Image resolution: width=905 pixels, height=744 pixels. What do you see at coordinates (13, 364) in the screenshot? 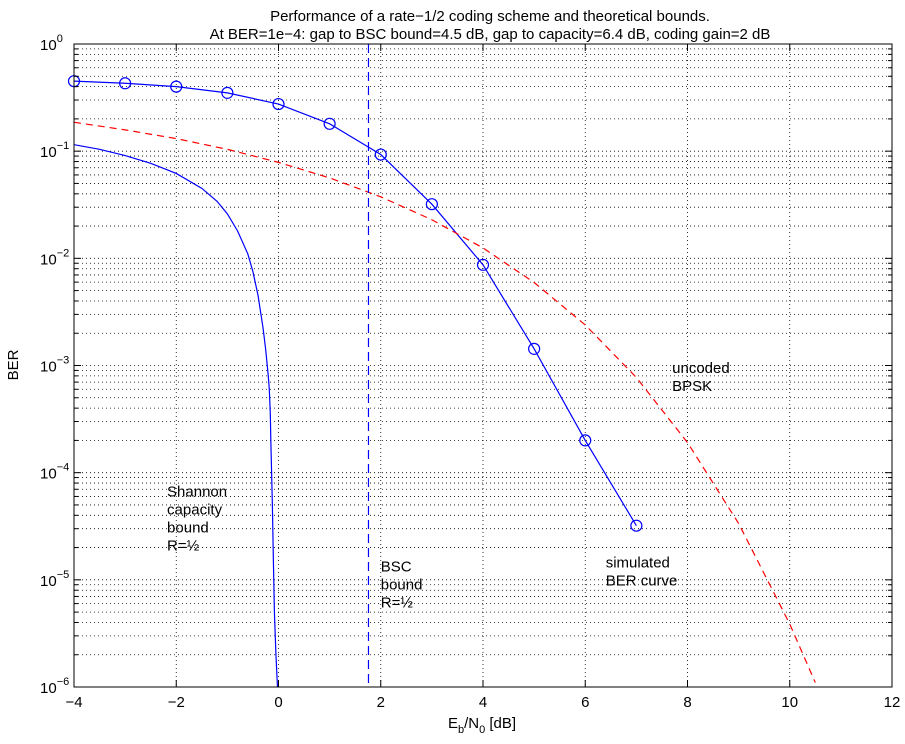
I see `y-axis-label: BER` at bounding box center [13, 364].